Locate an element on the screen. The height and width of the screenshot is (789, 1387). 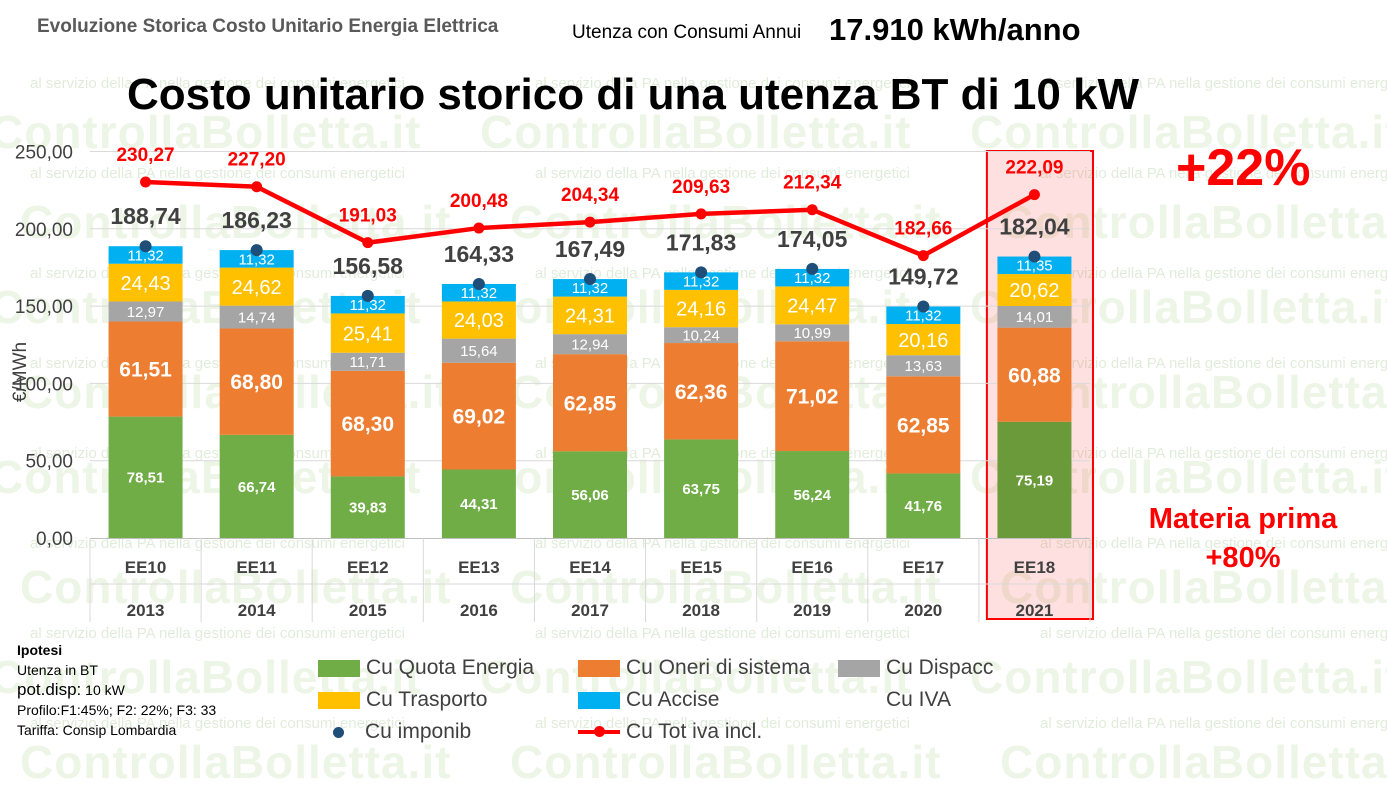
data-label: 24,47 is located at coordinates (812, 307).